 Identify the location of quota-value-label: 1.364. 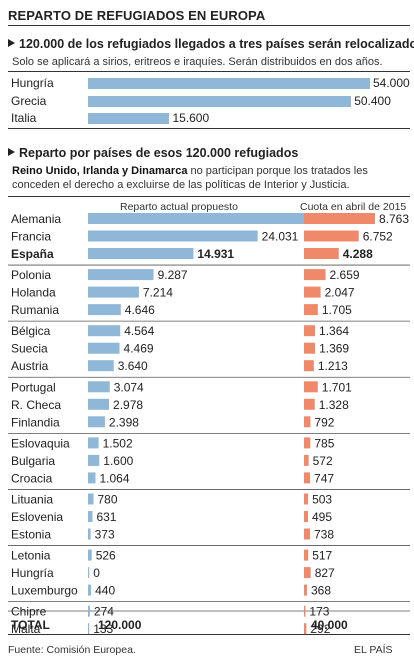
(334, 331).